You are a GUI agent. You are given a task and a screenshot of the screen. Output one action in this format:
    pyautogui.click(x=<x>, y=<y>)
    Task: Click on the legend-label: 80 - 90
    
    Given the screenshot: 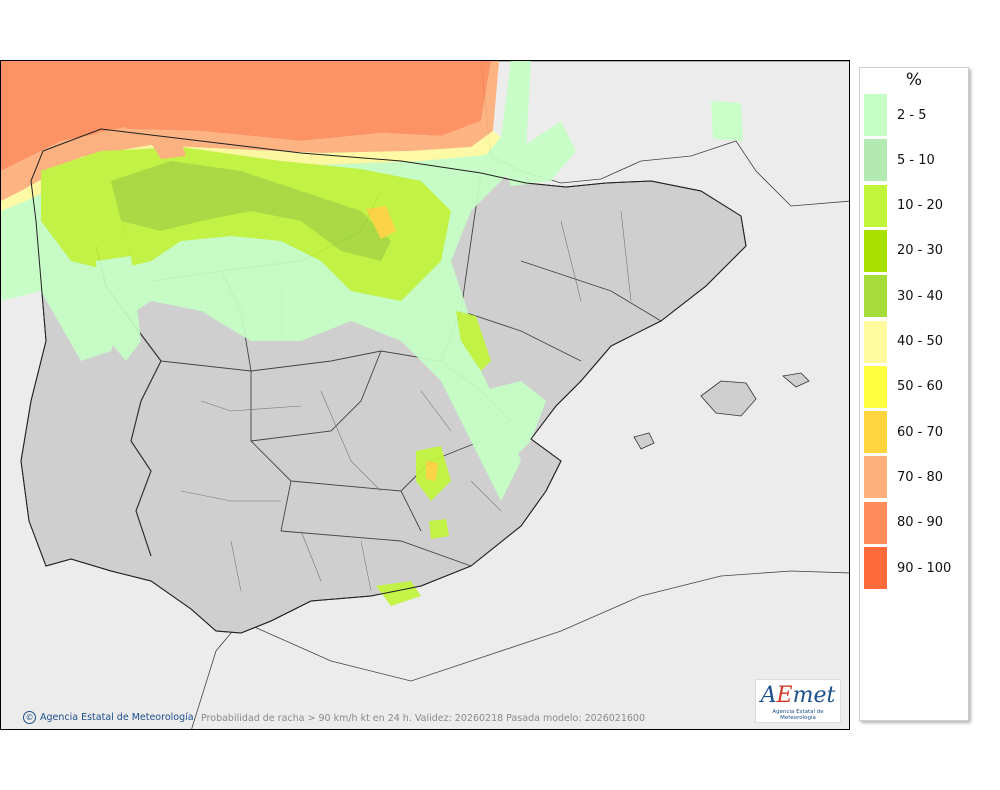 What is the action you would take?
    pyautogui.click(x=920, y=523)
    